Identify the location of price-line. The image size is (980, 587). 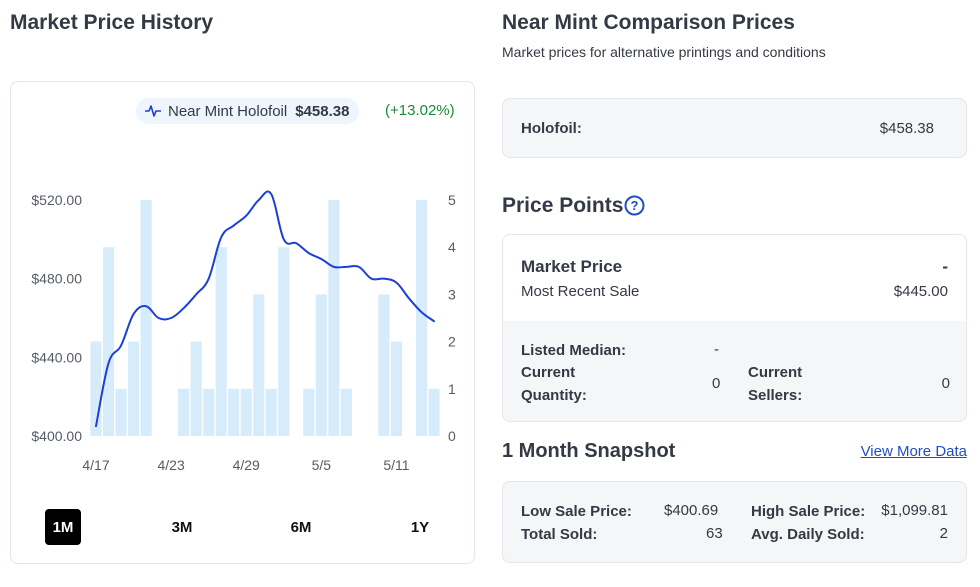
(265, 309).